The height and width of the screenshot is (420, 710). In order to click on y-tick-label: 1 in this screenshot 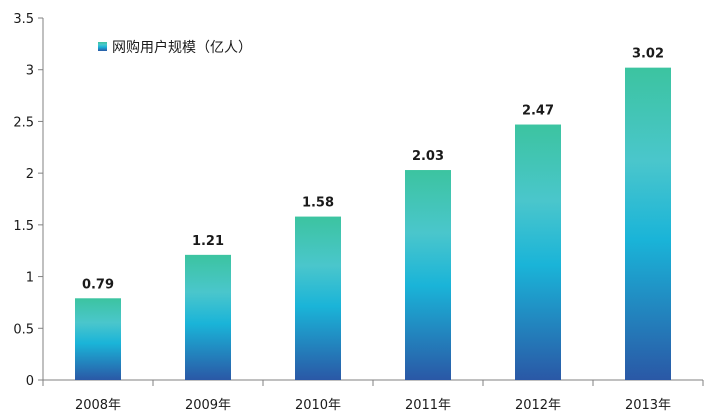, I will do `click(30, 278)`.